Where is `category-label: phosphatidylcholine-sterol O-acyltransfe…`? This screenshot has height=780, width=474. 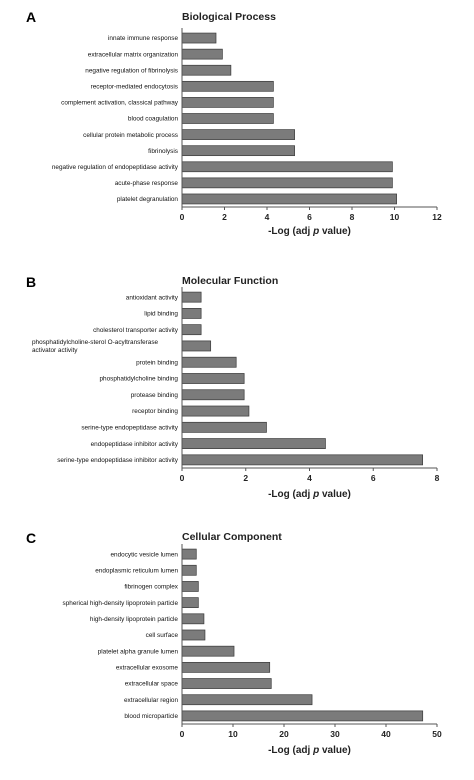
category-label: phosphatidylcholine-sterol O-acyltransfe… is located at coordinates (95, 346).